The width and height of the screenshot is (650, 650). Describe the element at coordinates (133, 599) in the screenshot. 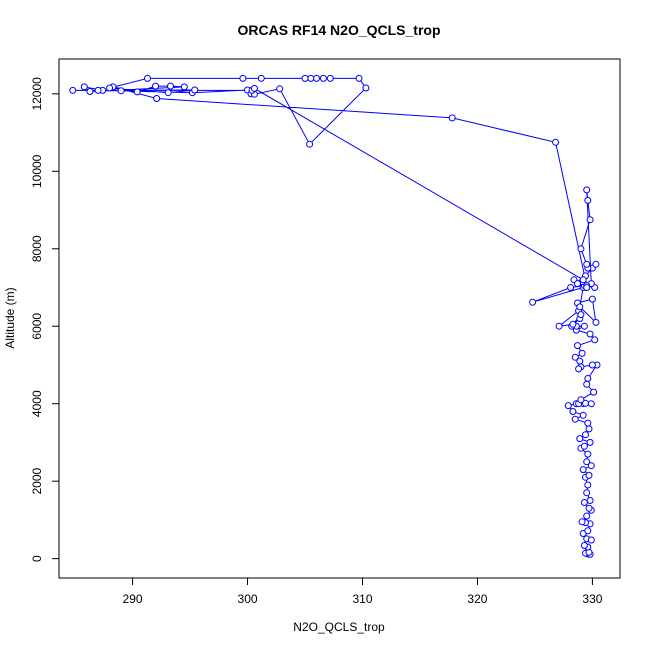

I see `x-tick-label: 290` at that location.